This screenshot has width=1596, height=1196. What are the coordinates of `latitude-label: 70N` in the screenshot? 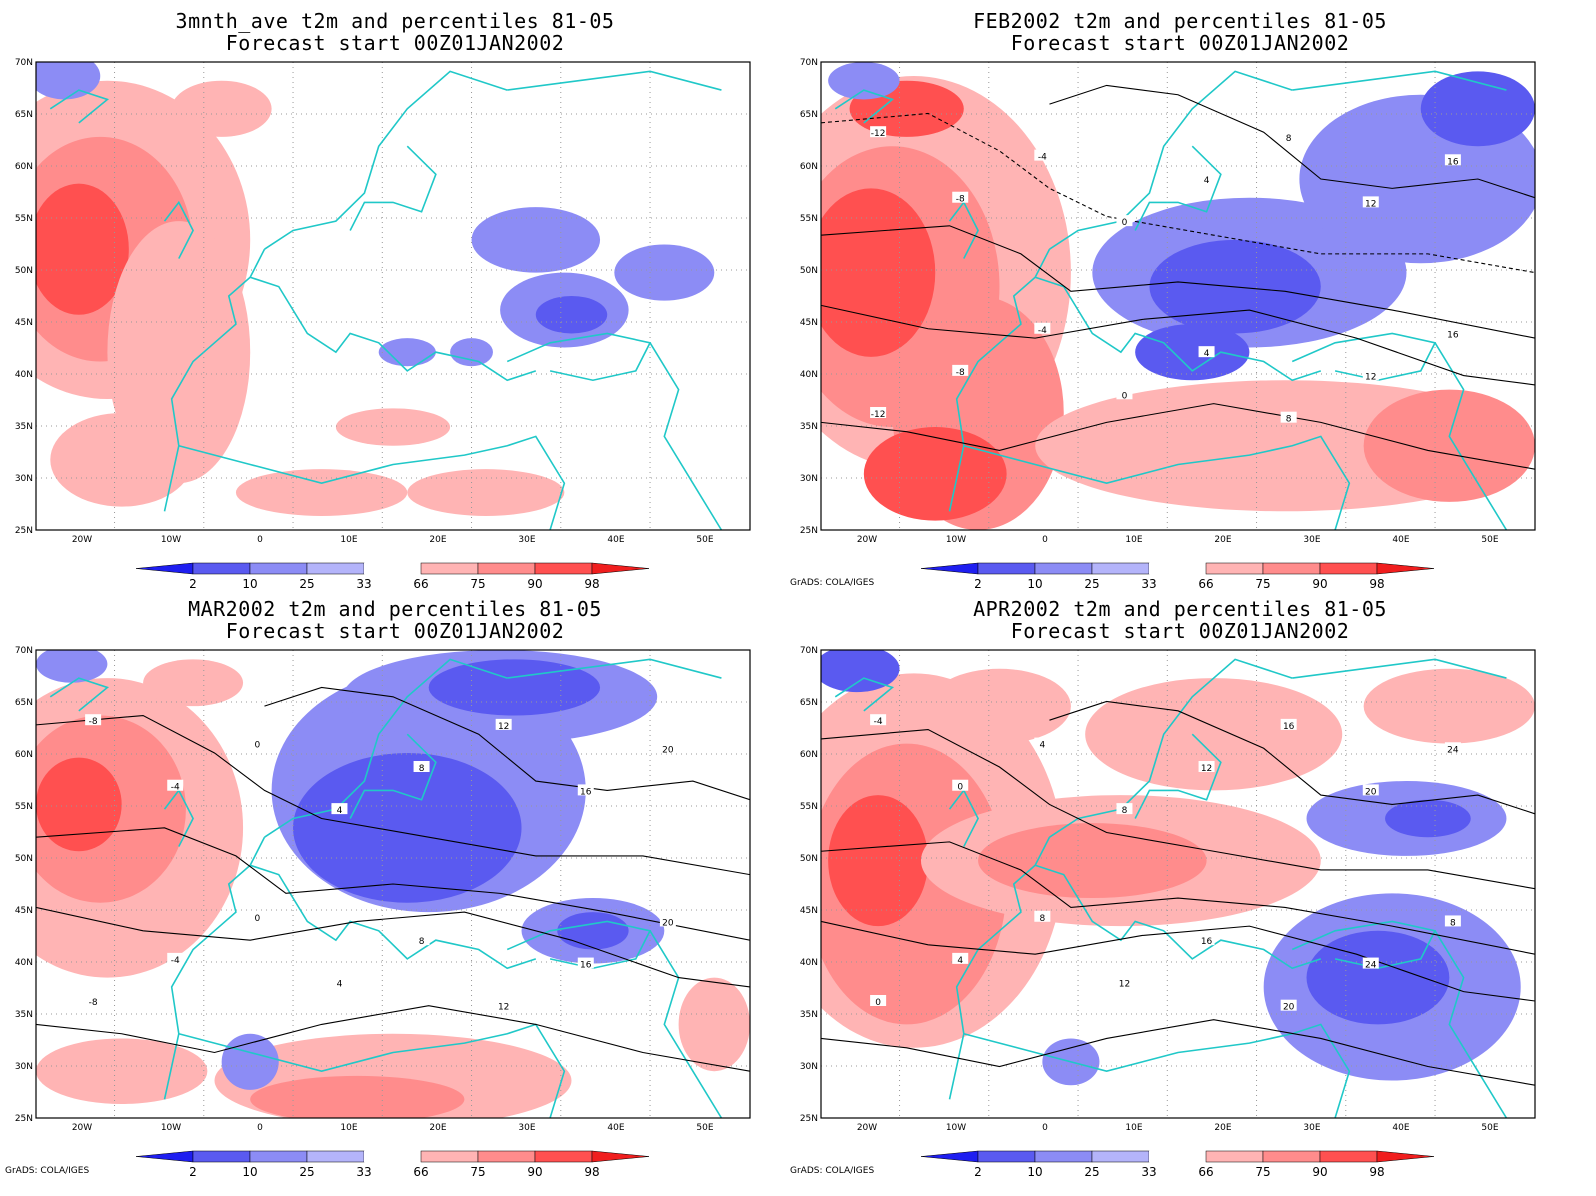 It's located at (809, 651).